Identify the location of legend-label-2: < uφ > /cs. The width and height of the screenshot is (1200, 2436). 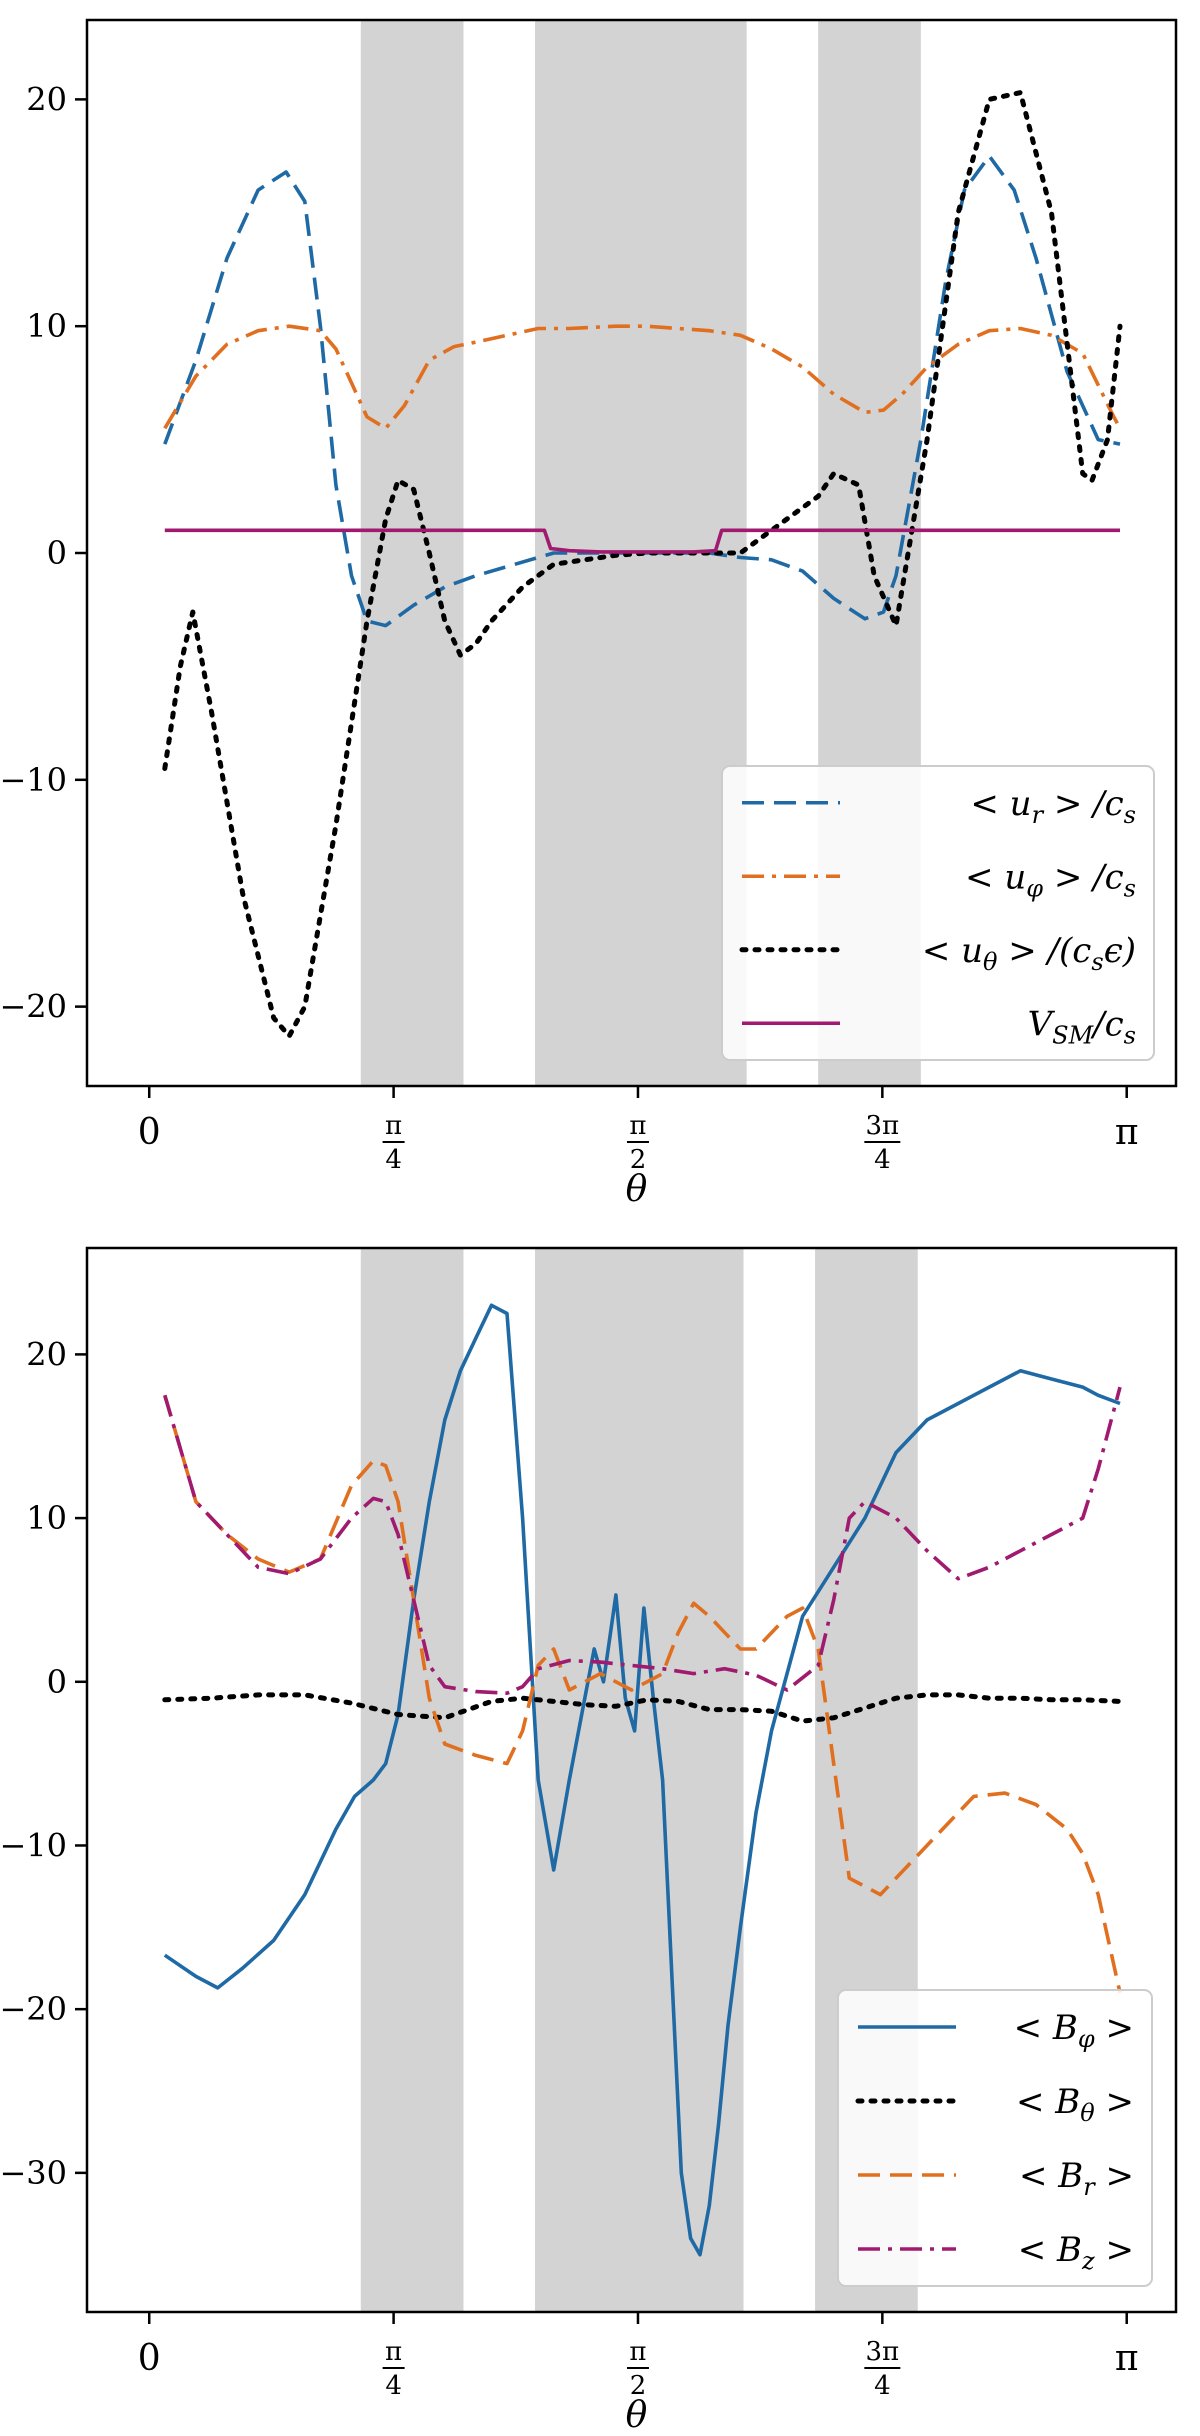
(1050, 879).